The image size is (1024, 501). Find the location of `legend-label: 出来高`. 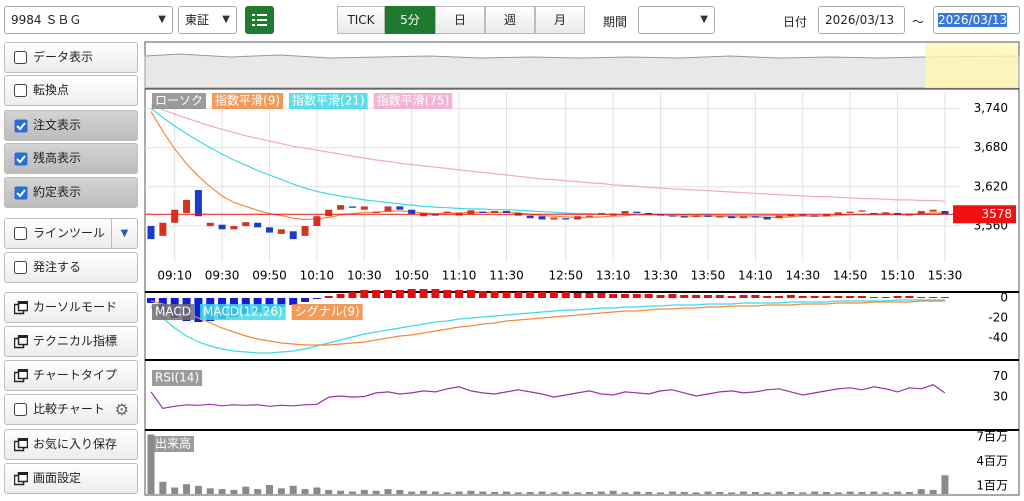

legend-label: 出来高 is located at coordinates (173, 444).